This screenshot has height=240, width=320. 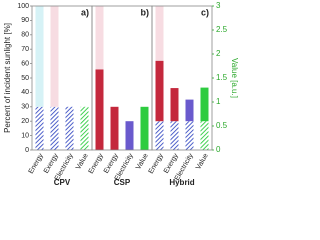 What do you see at coordinates (234, 78) in the screenshot?
I see `y2-axis-label: Value [a.u.]` at bounding box center [234, 78].